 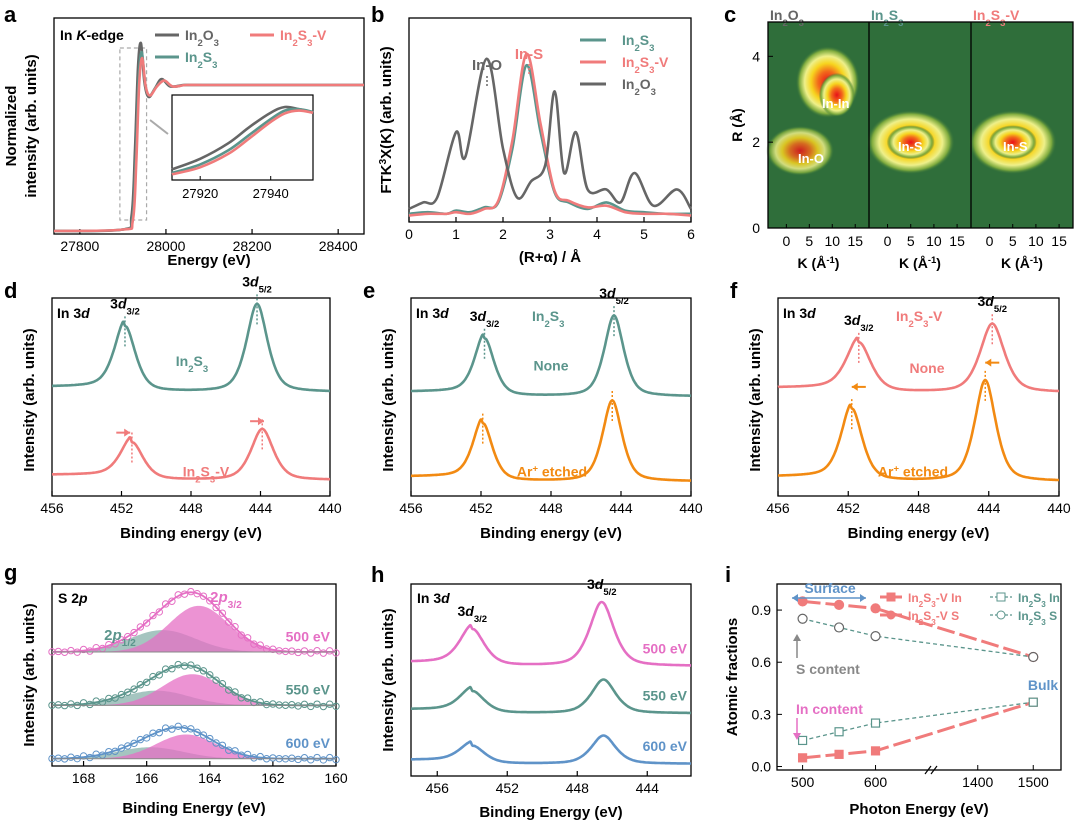 I want to click on x-tick-label: 600, so click(x=876, y=782).